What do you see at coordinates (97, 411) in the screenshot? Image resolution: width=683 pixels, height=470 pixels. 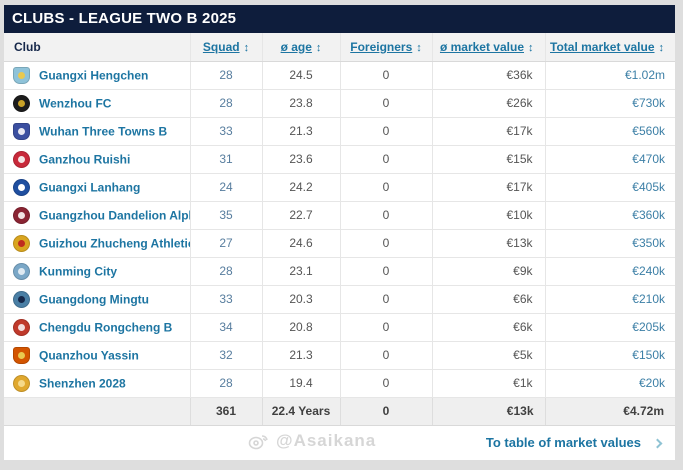 I see `totals-club-cell` at bounding box center [97, 411].